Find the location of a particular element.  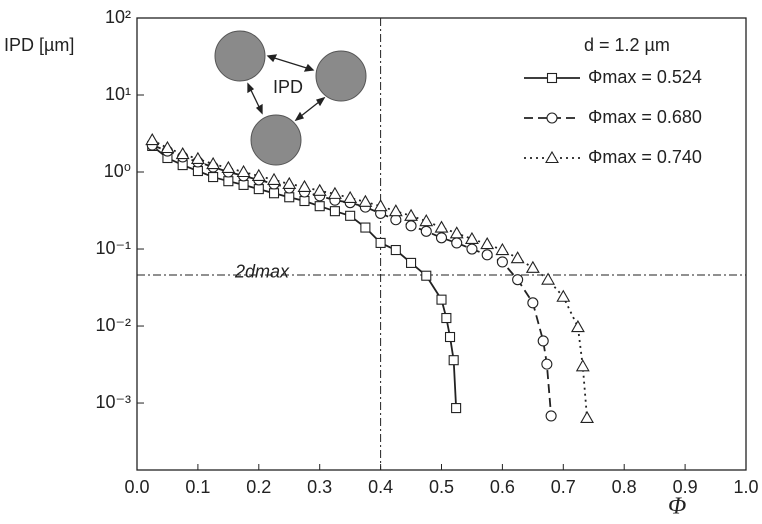

y-tick-label: 10⁻¹ is located at coordinates (113, 248).